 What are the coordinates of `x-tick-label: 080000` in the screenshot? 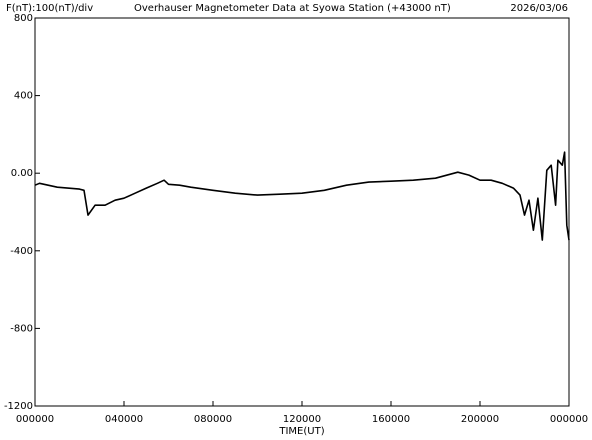 It's located at (213, 419).